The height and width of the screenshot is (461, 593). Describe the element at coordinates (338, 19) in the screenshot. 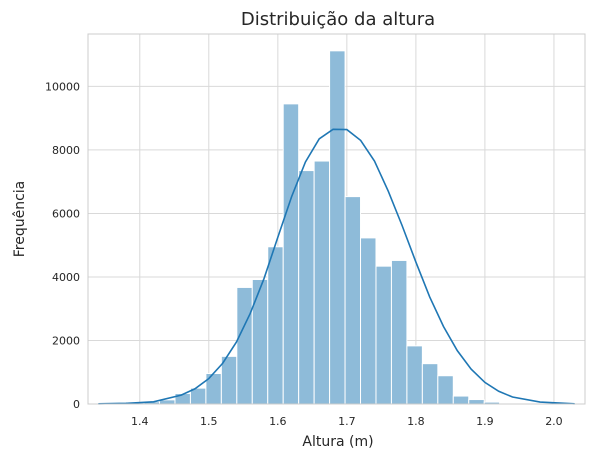

I see `chart-title: Distribuição da altura` at that location.